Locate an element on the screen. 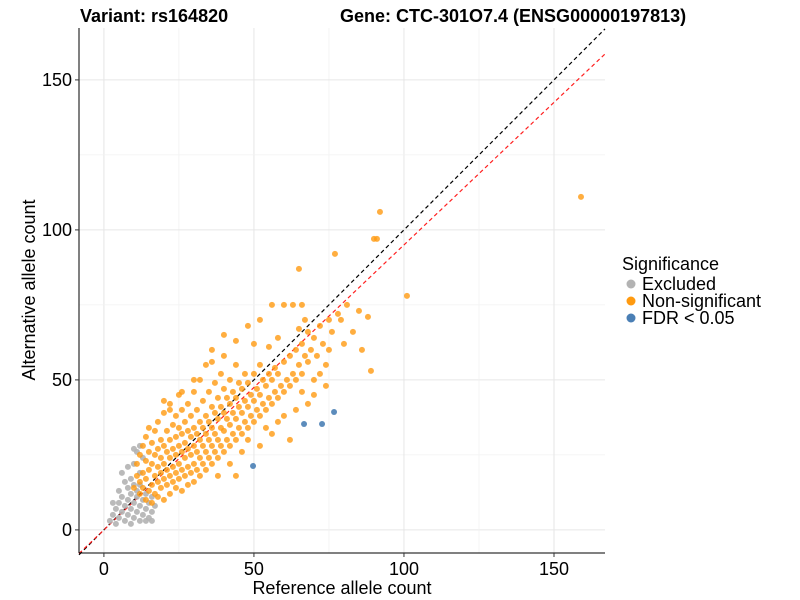 This screenshot has width=800, height=600. x-tick-label: 100 is located at coordinates (404, 569).